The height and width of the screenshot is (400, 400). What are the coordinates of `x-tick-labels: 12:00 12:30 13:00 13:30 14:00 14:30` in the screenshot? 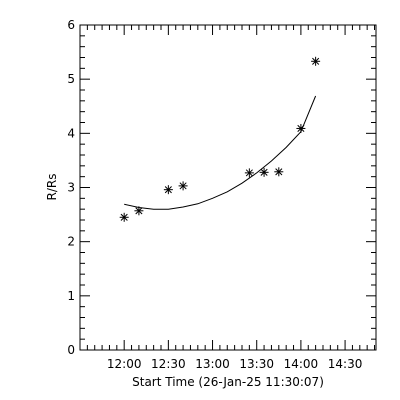 It's located at (234, 364).